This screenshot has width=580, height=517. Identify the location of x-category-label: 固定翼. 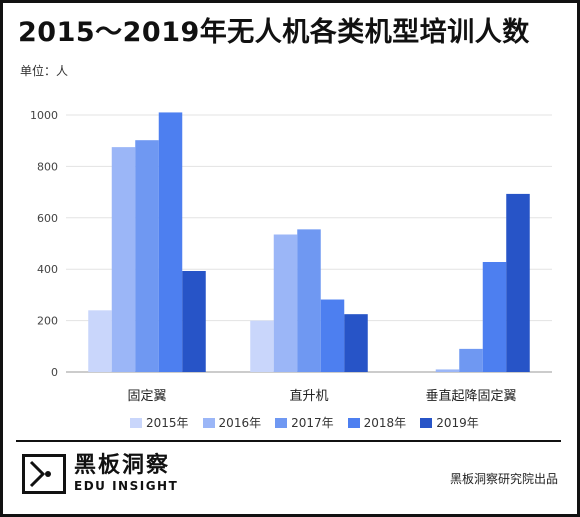
(146, 396).